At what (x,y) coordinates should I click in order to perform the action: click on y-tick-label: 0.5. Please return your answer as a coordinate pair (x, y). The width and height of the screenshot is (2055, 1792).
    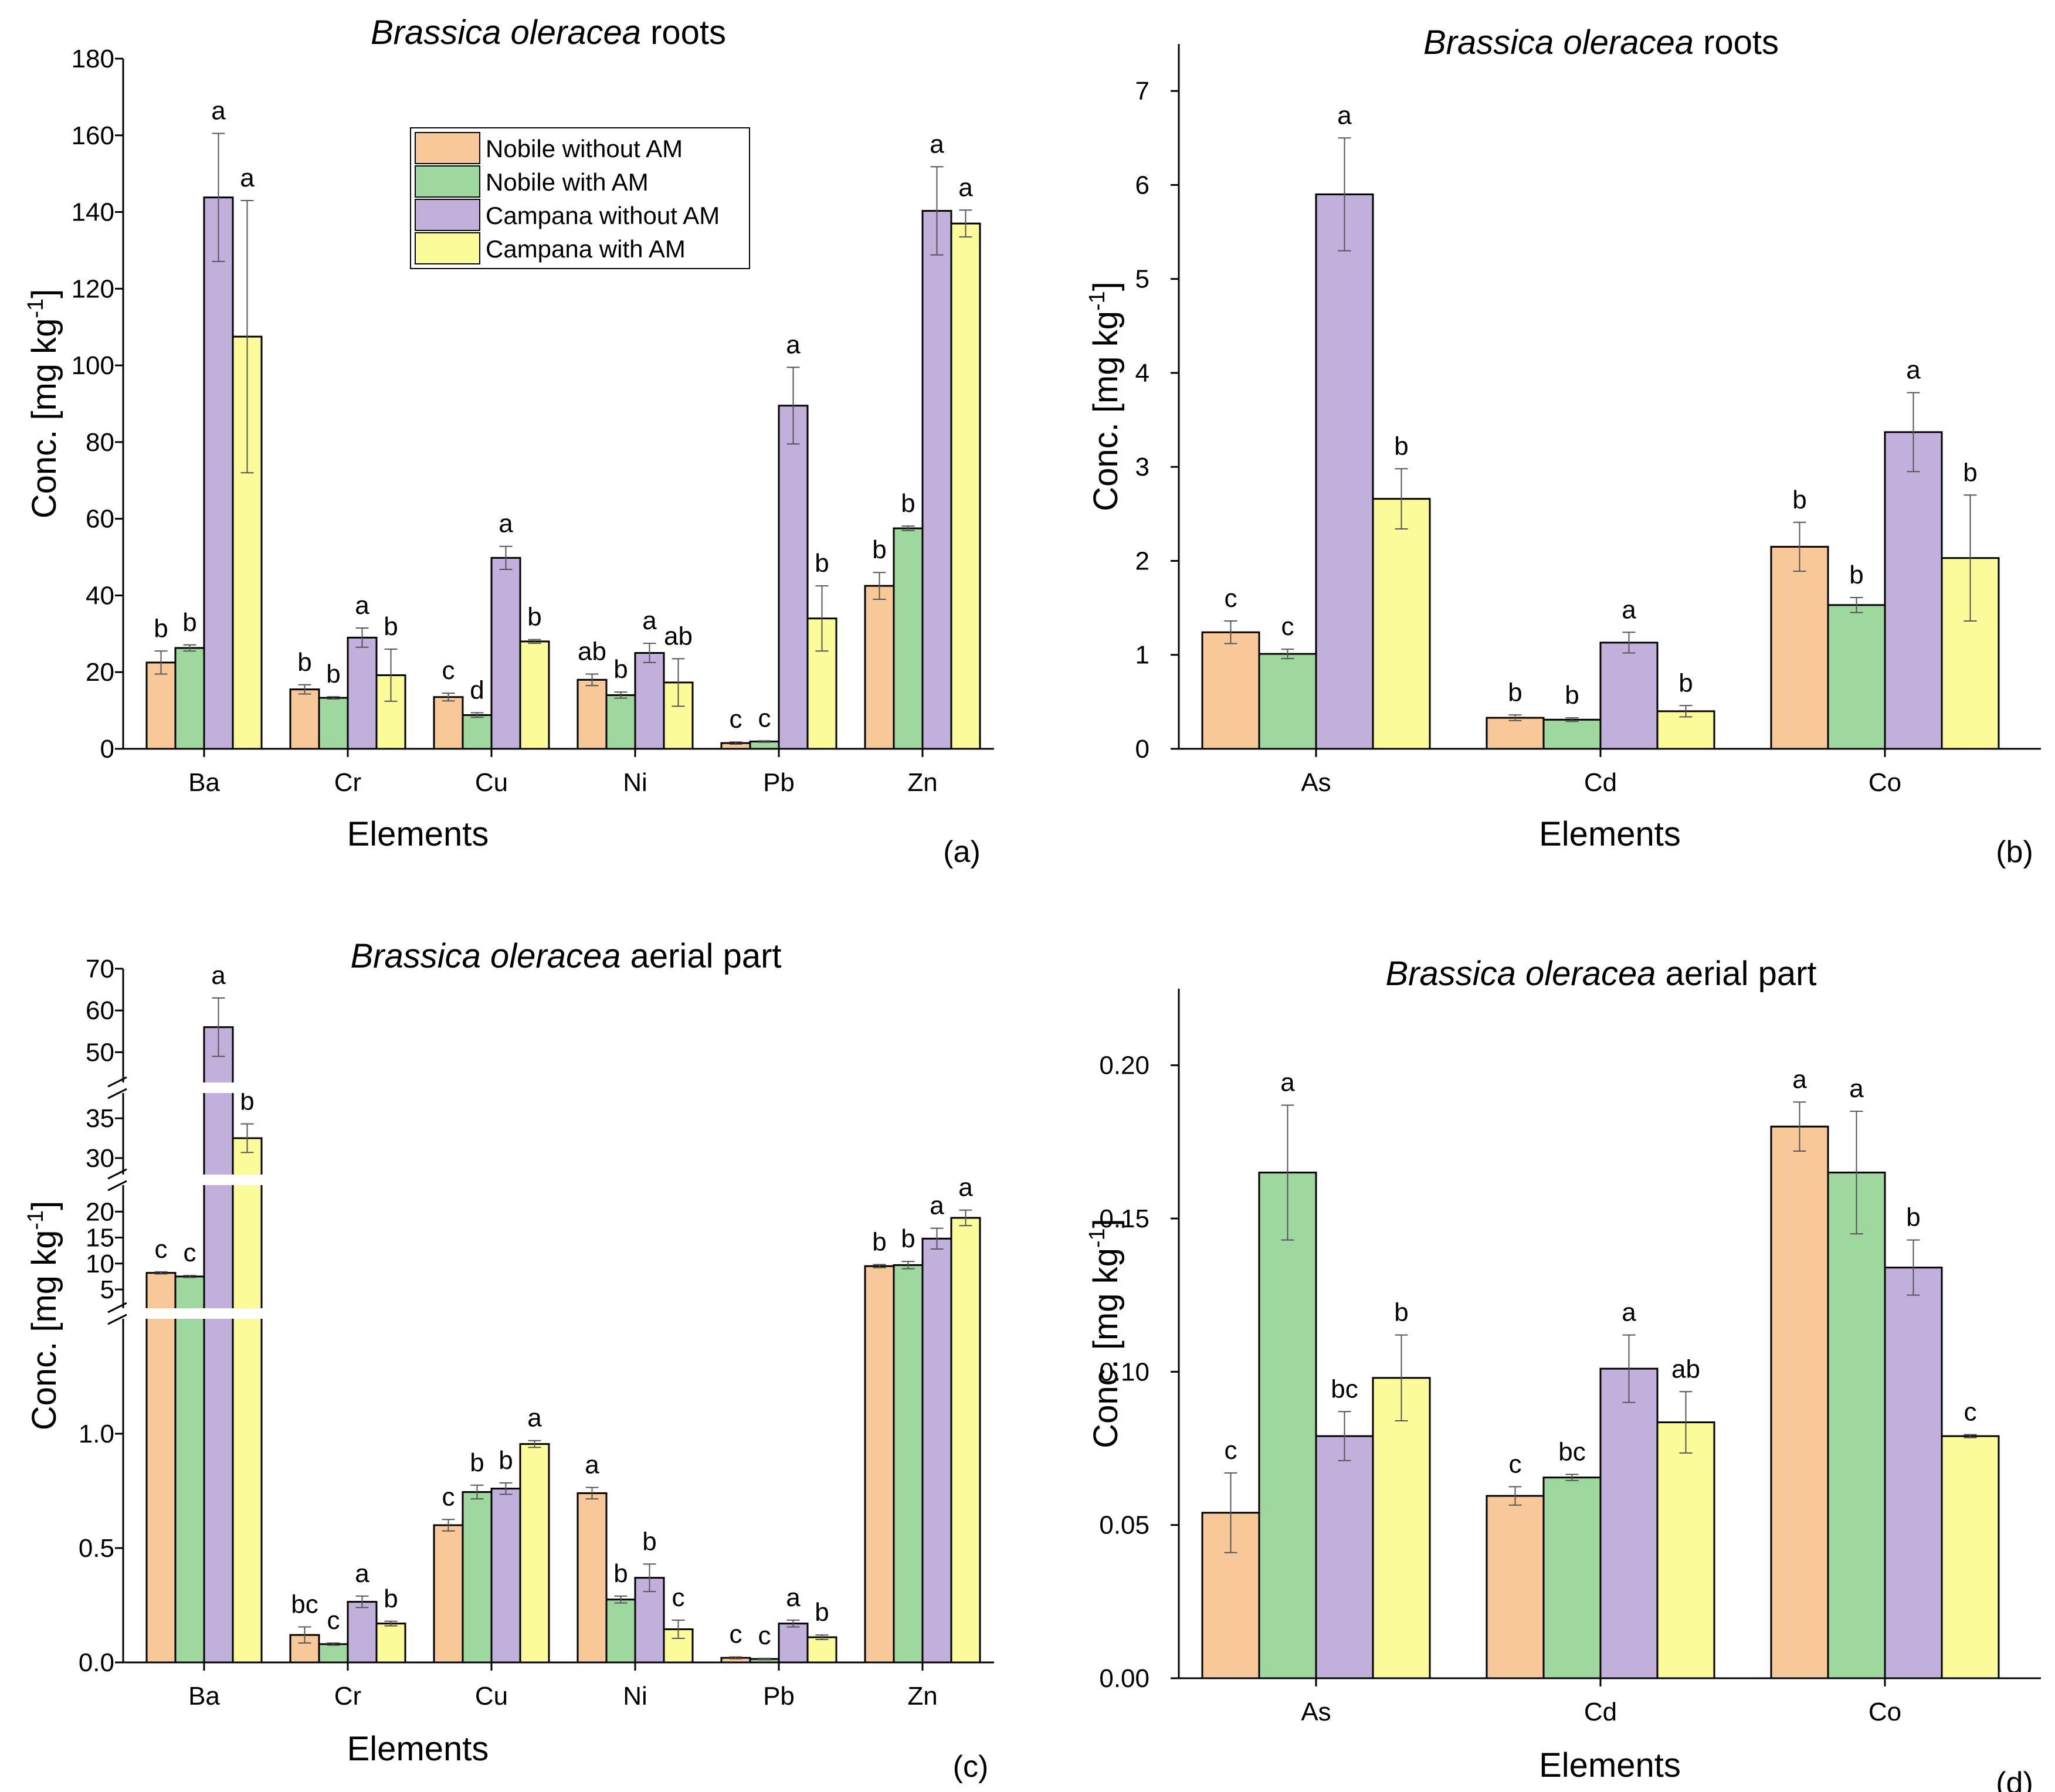
    Looking at the image, I should click on (96, 1548).